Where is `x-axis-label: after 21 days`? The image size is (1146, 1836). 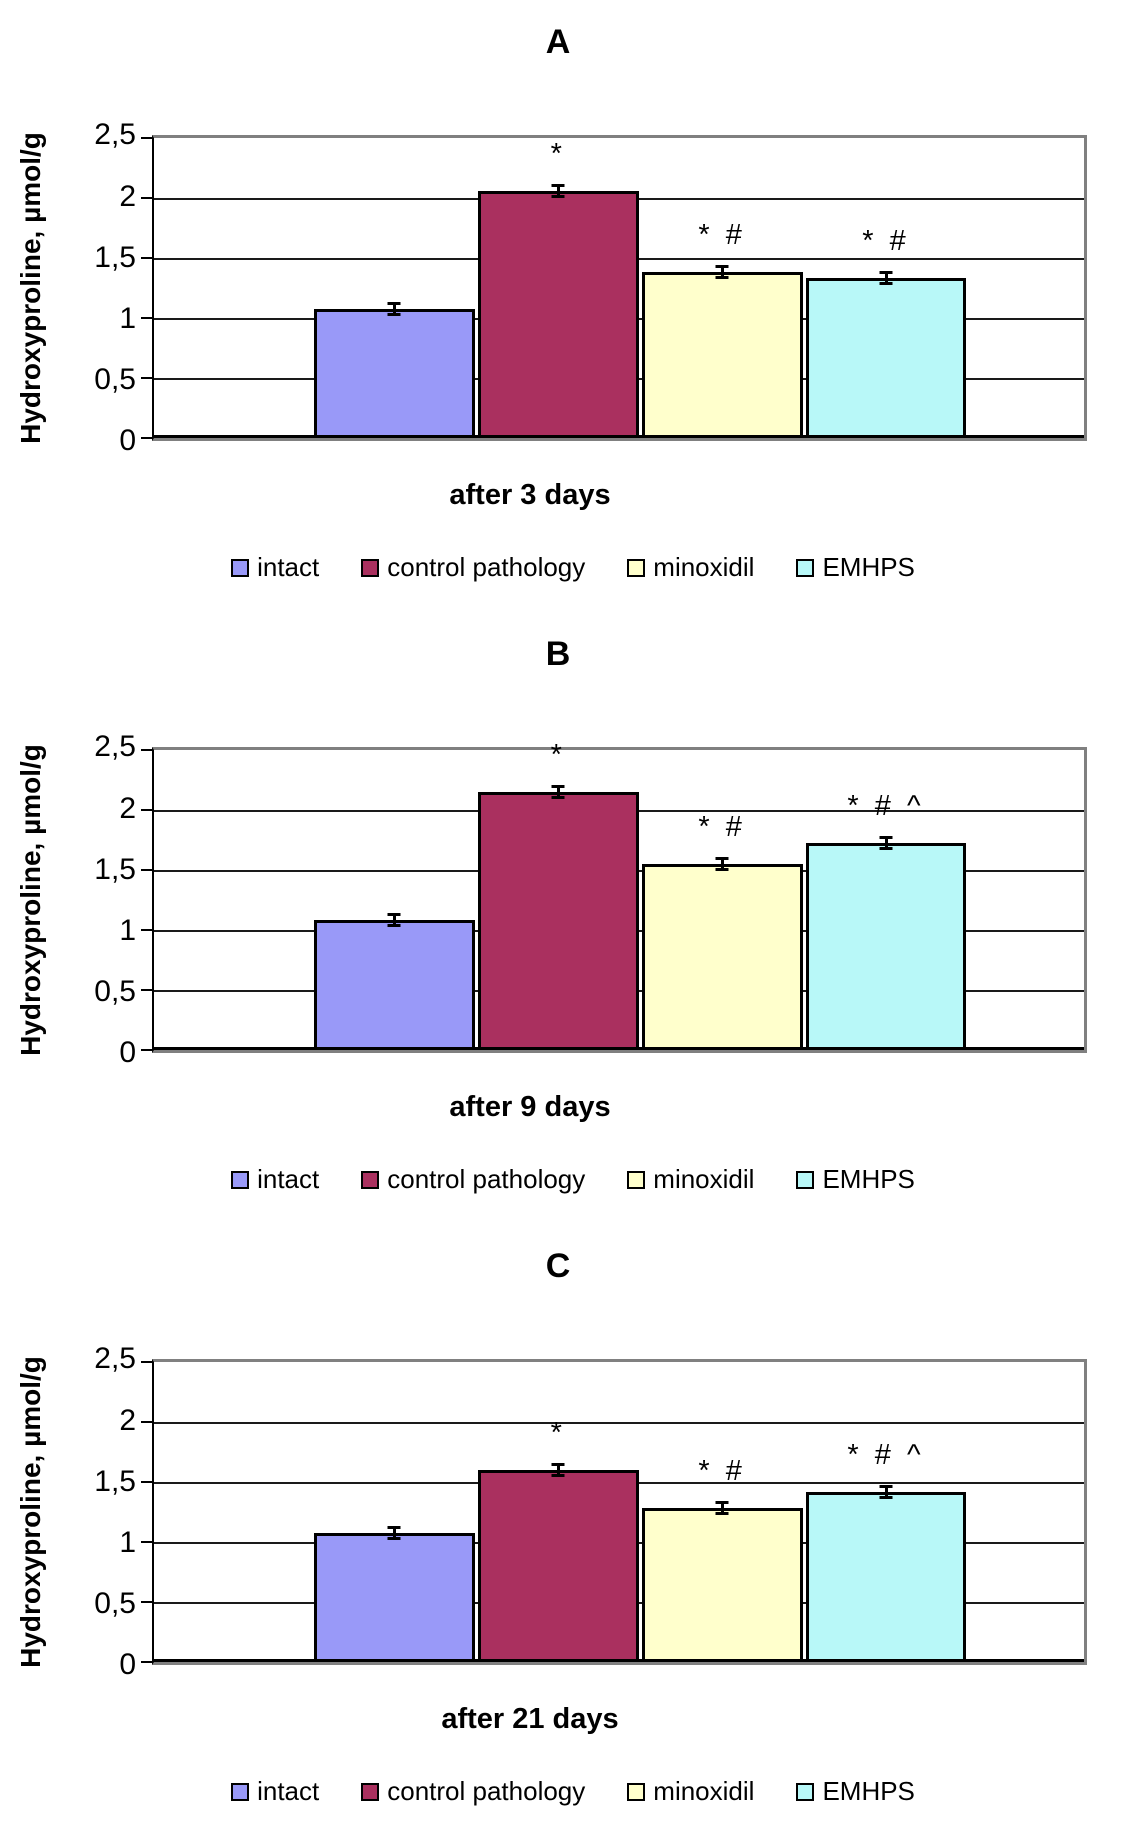
x-axis-label: after 21 days is located at coordinates (530, 1719).